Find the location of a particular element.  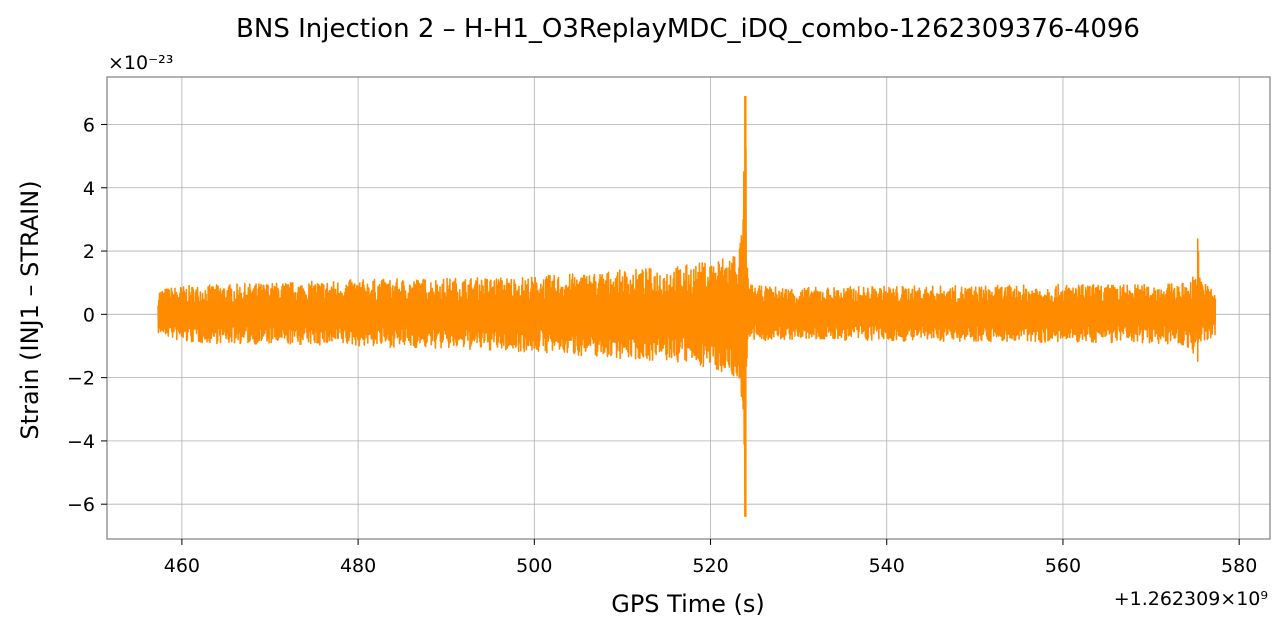

x-tick-label: 500 is located at coordinates (534, 566).